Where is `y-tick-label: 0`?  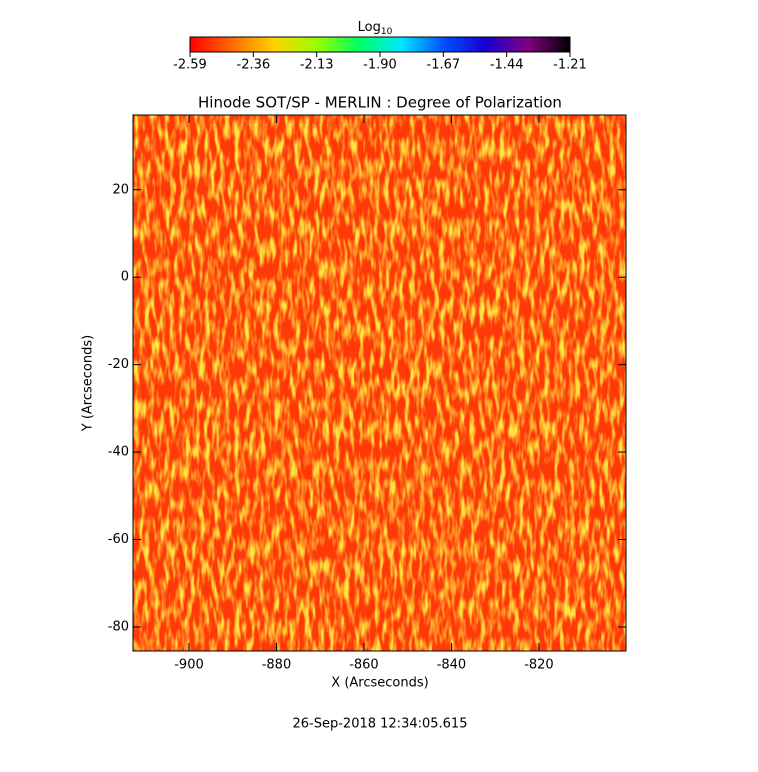
y-tick-label: 0 is located at coordinates (125, 277).